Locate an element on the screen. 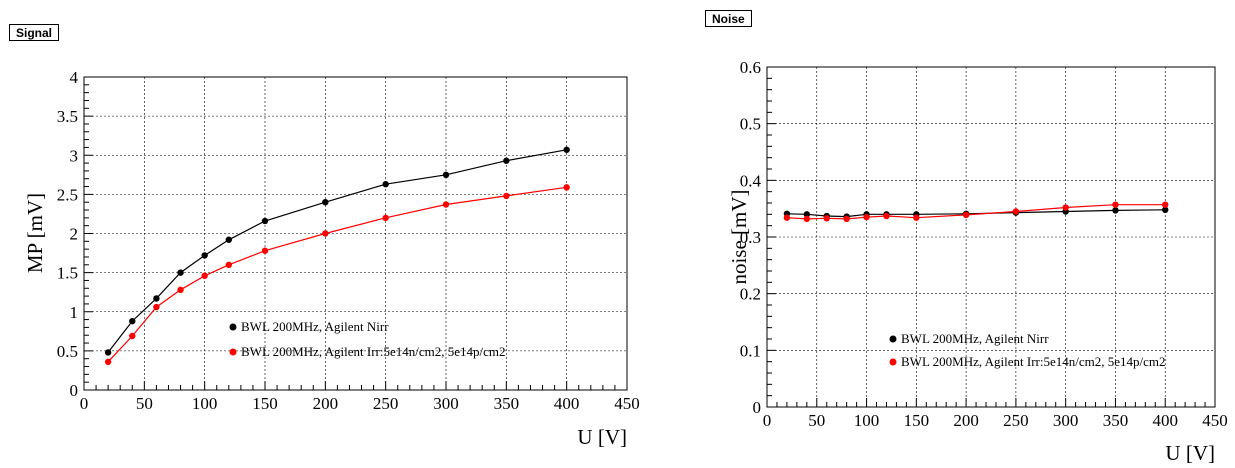  noise-y-tick-label: 0.5 is located at coordinates (750, 124).